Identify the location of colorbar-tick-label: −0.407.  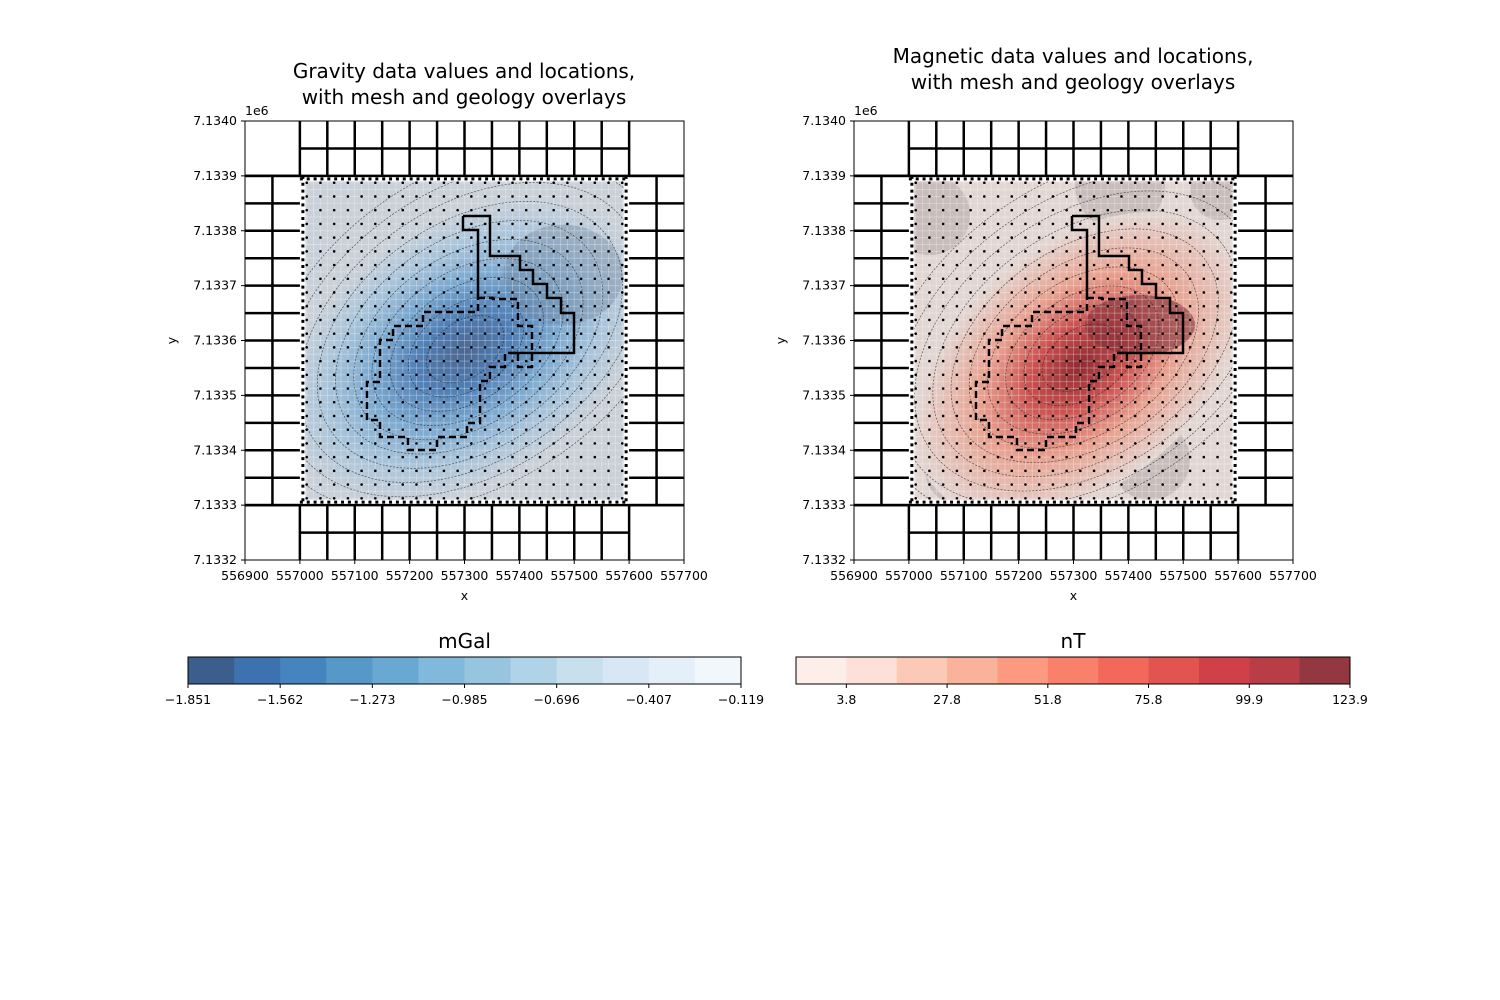
(649, 699).